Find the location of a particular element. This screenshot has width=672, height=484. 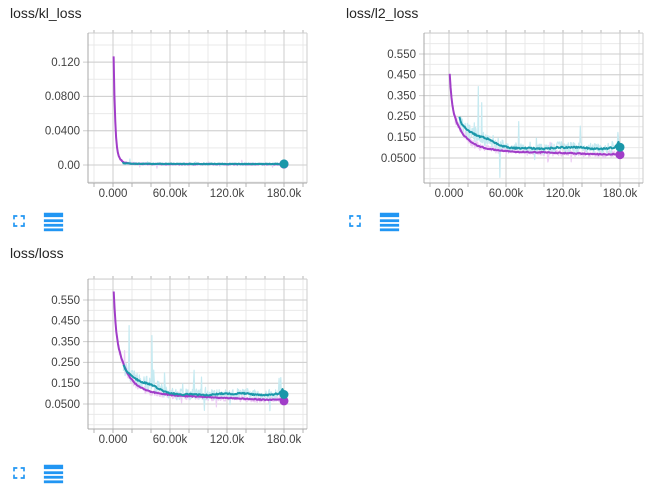

chart-title: loss/l2_loss is located at coordinates (382, 13).